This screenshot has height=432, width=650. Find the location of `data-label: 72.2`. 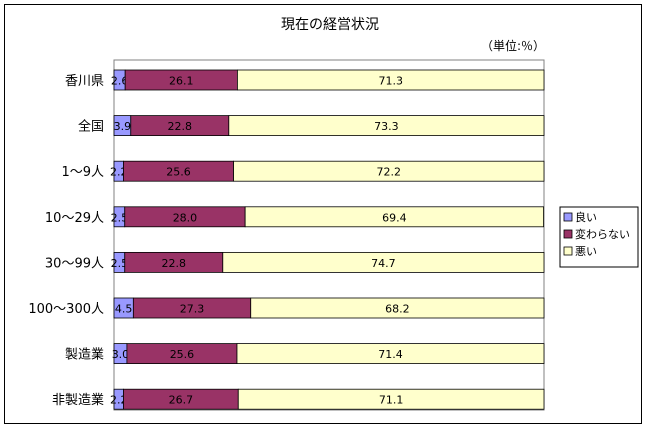

data-label: 72.2 is located at coordinates (389, 172).